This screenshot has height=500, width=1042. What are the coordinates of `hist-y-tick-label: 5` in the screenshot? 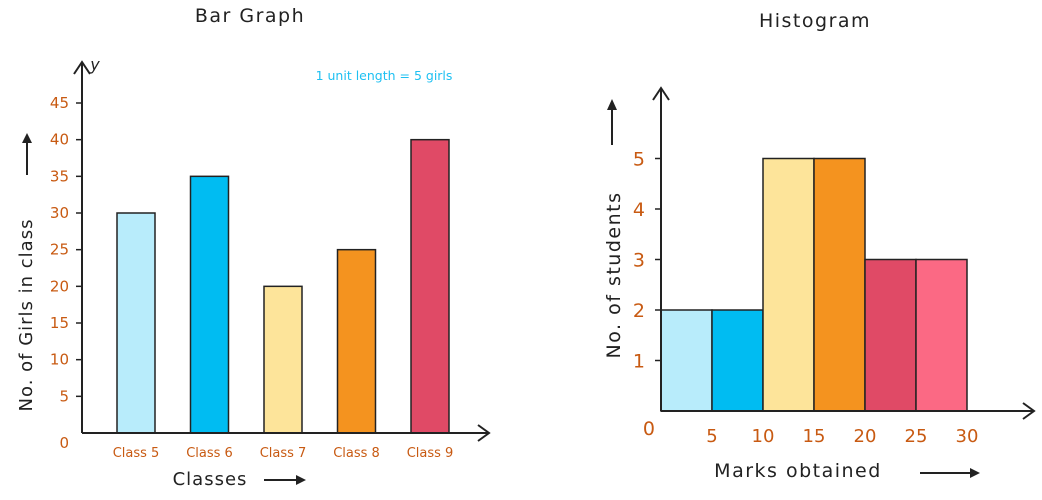 It's located at (639, 160).